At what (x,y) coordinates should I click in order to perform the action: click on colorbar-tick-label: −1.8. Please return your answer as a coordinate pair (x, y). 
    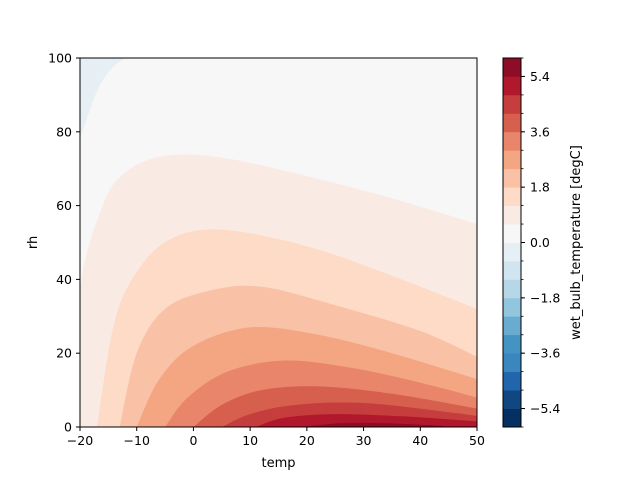
    Looking at the image, I should click on (545, 297).